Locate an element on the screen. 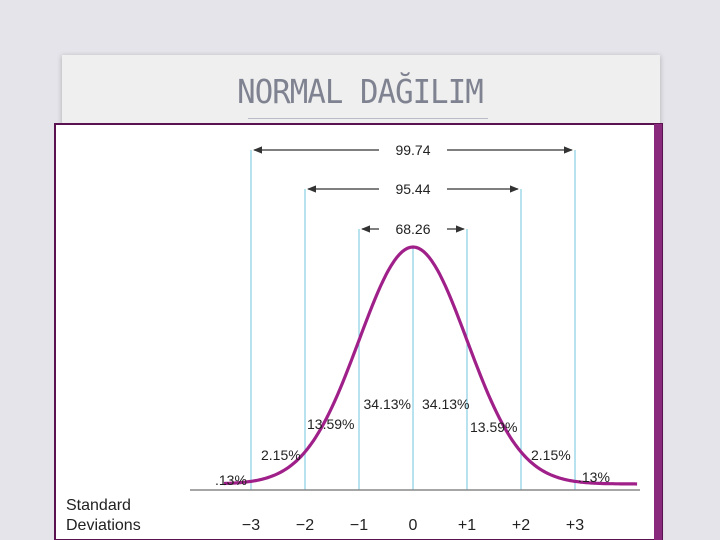 The height and width of the screenshot is (540, 720). x-tick-label: 0 is located at coordinates (413, 525).